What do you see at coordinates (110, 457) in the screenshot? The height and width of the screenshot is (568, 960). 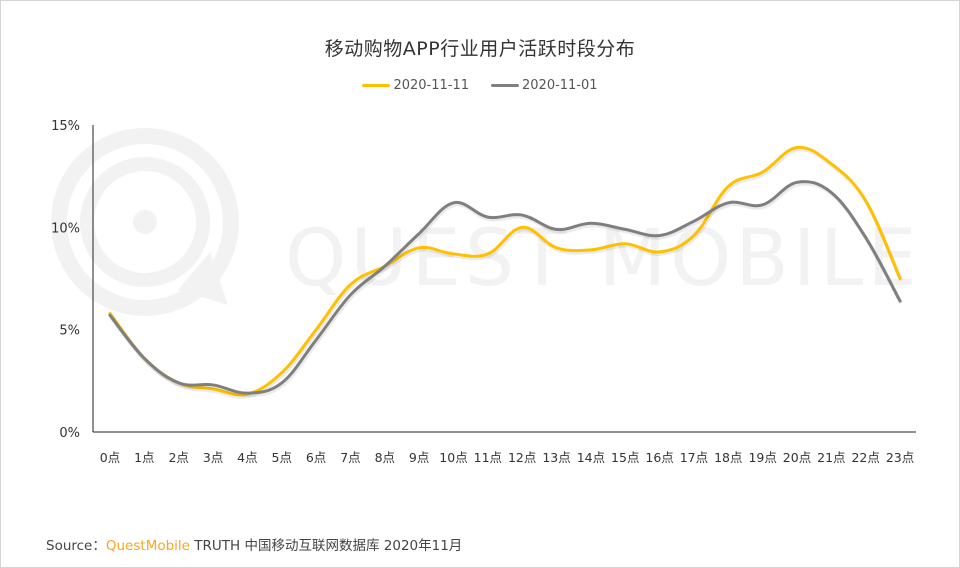 I see `x-tick-label: 0点` at bounding box center [110, 457].